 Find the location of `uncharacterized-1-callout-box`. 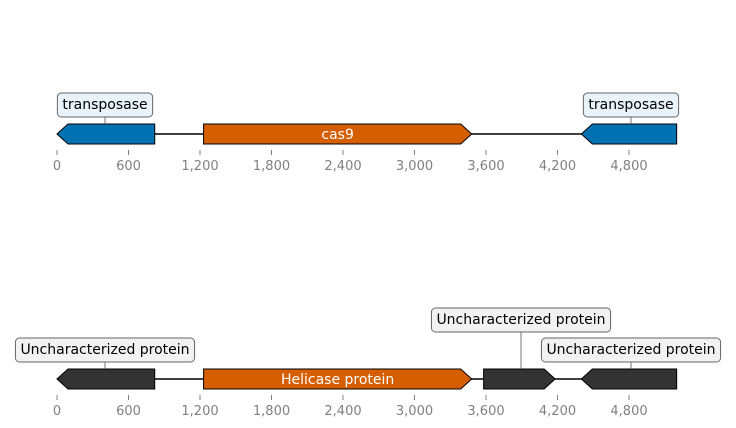

uncharacterized-1-callout-box is located at coordinates (105, 350).